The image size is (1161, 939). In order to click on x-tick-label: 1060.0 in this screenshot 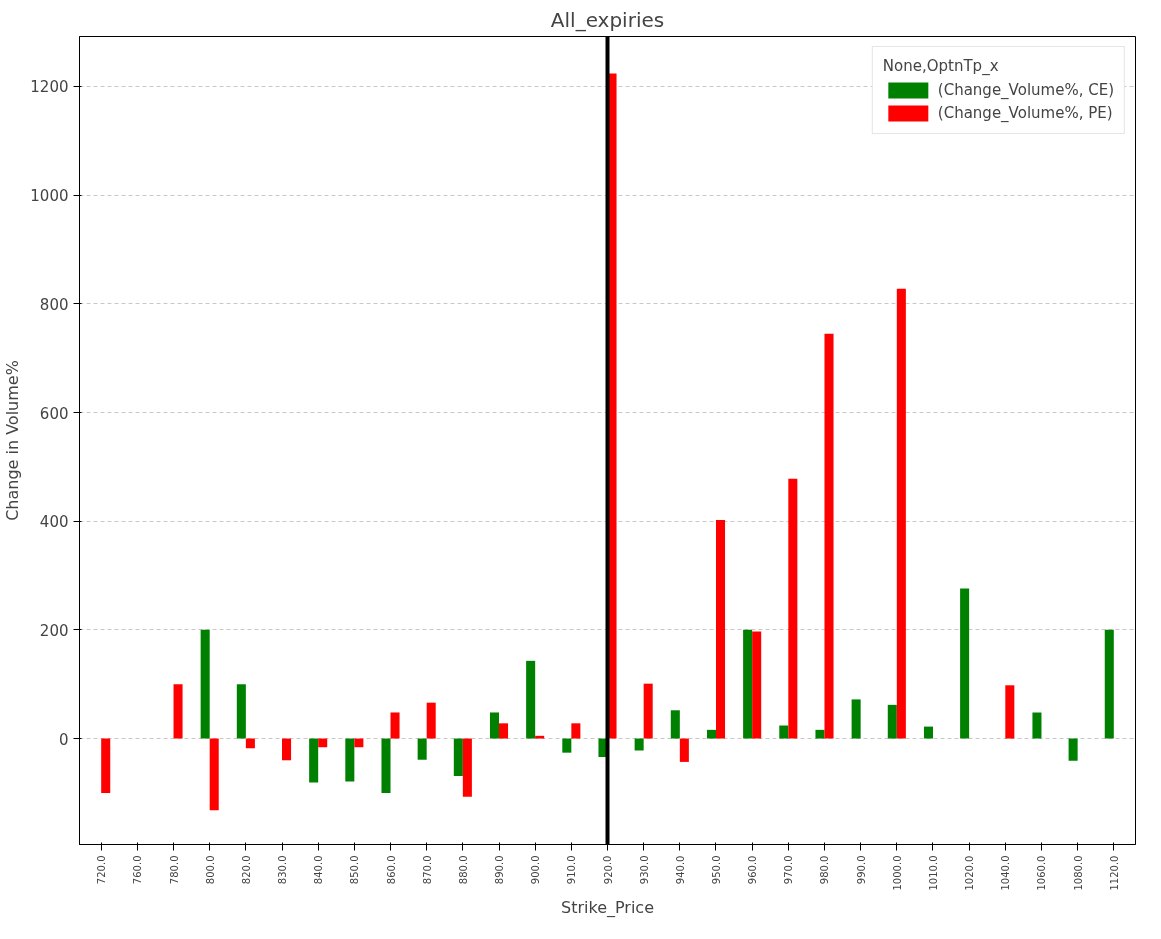, I will do `click(1042, 873)`.